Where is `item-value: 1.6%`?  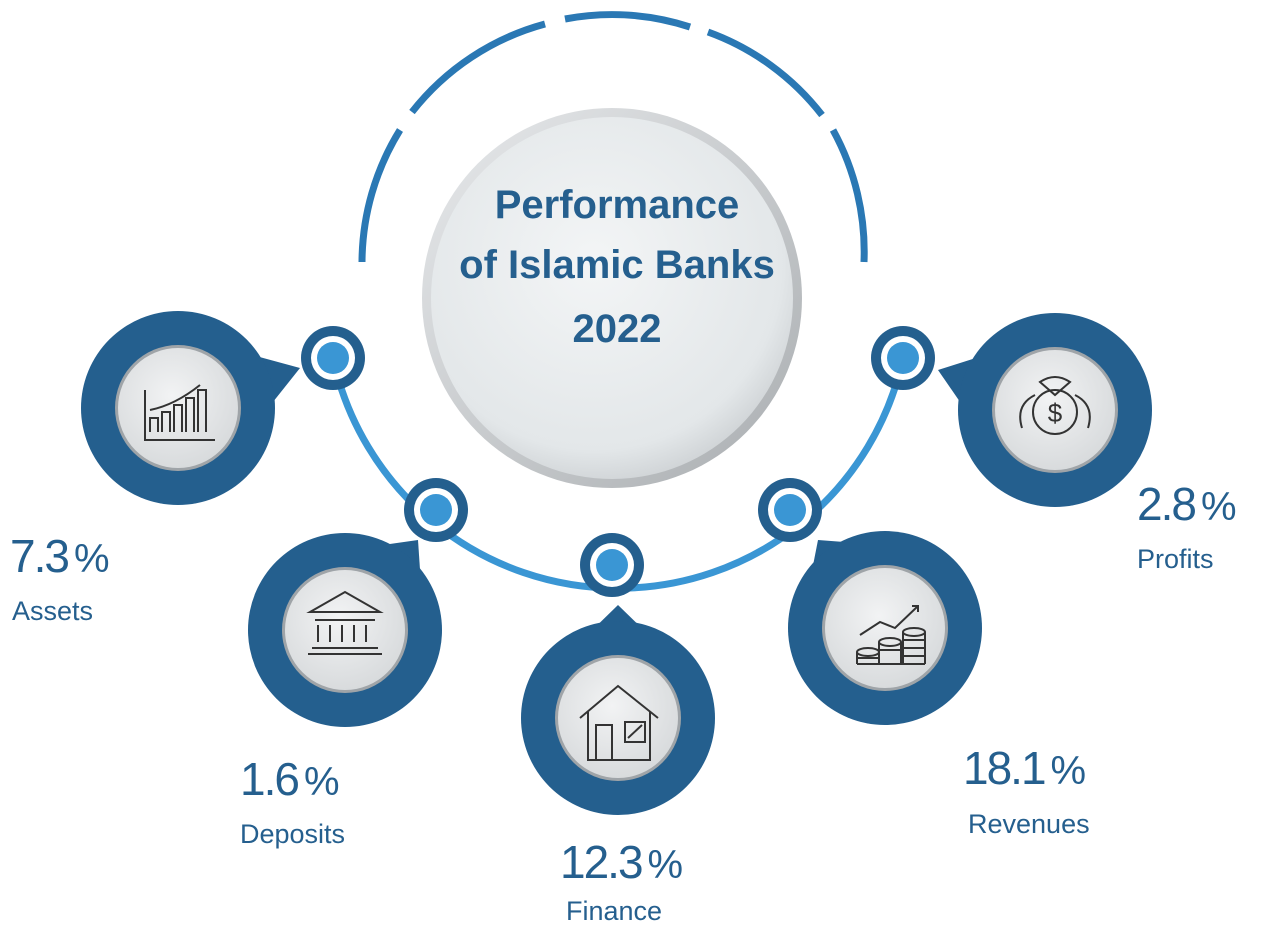
item-value: 1.6% is located at coordinates (290, 779).